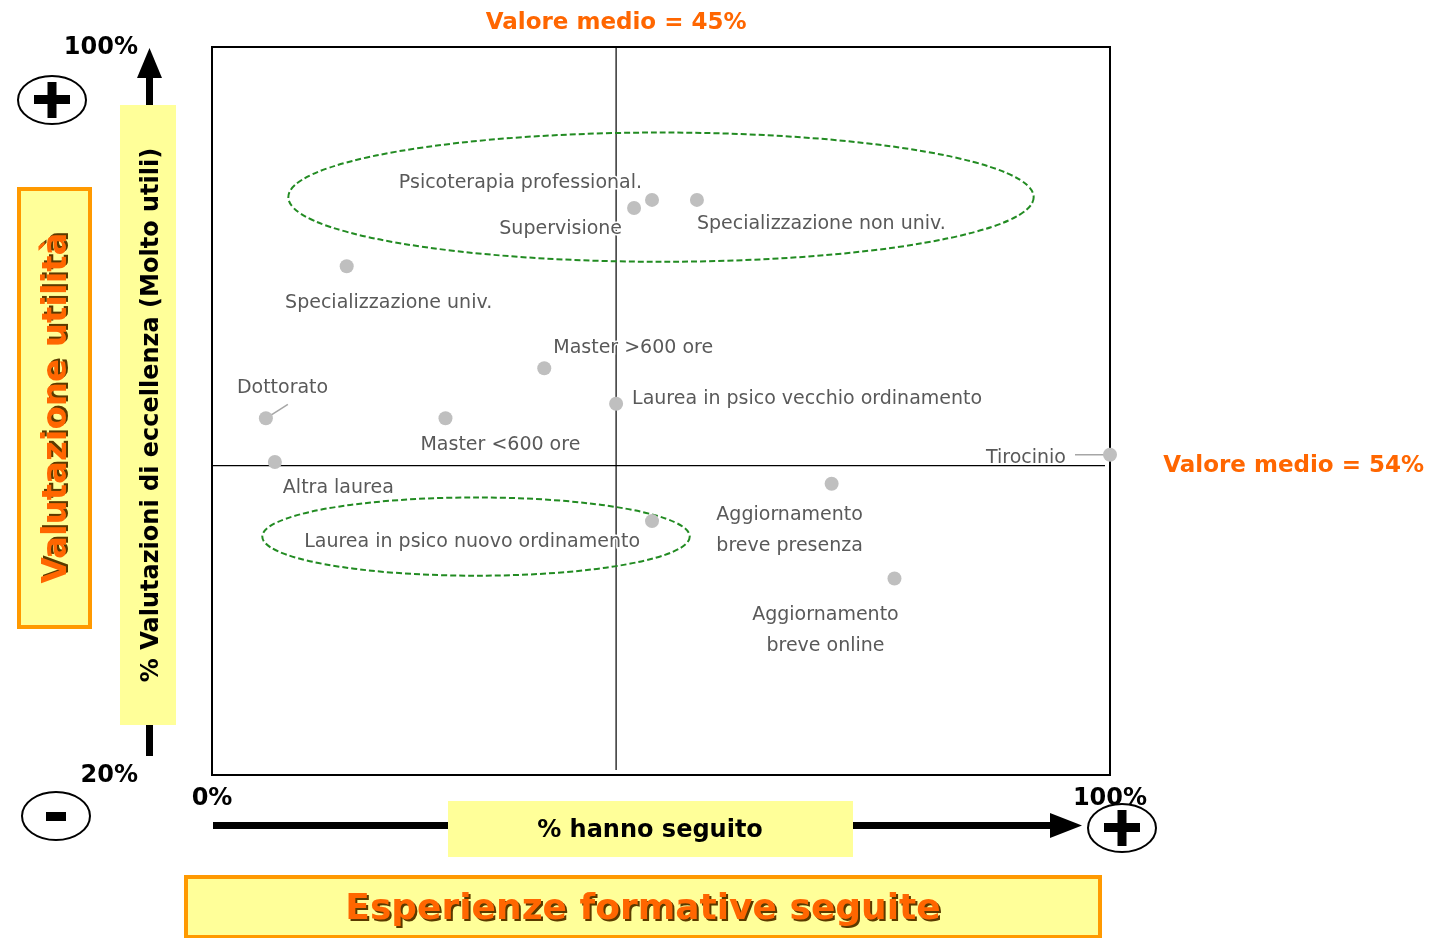  Describe the element at coordinates (650, 829) in the screenshot. I see `x-axis-title: % hanno seguito` at that location.